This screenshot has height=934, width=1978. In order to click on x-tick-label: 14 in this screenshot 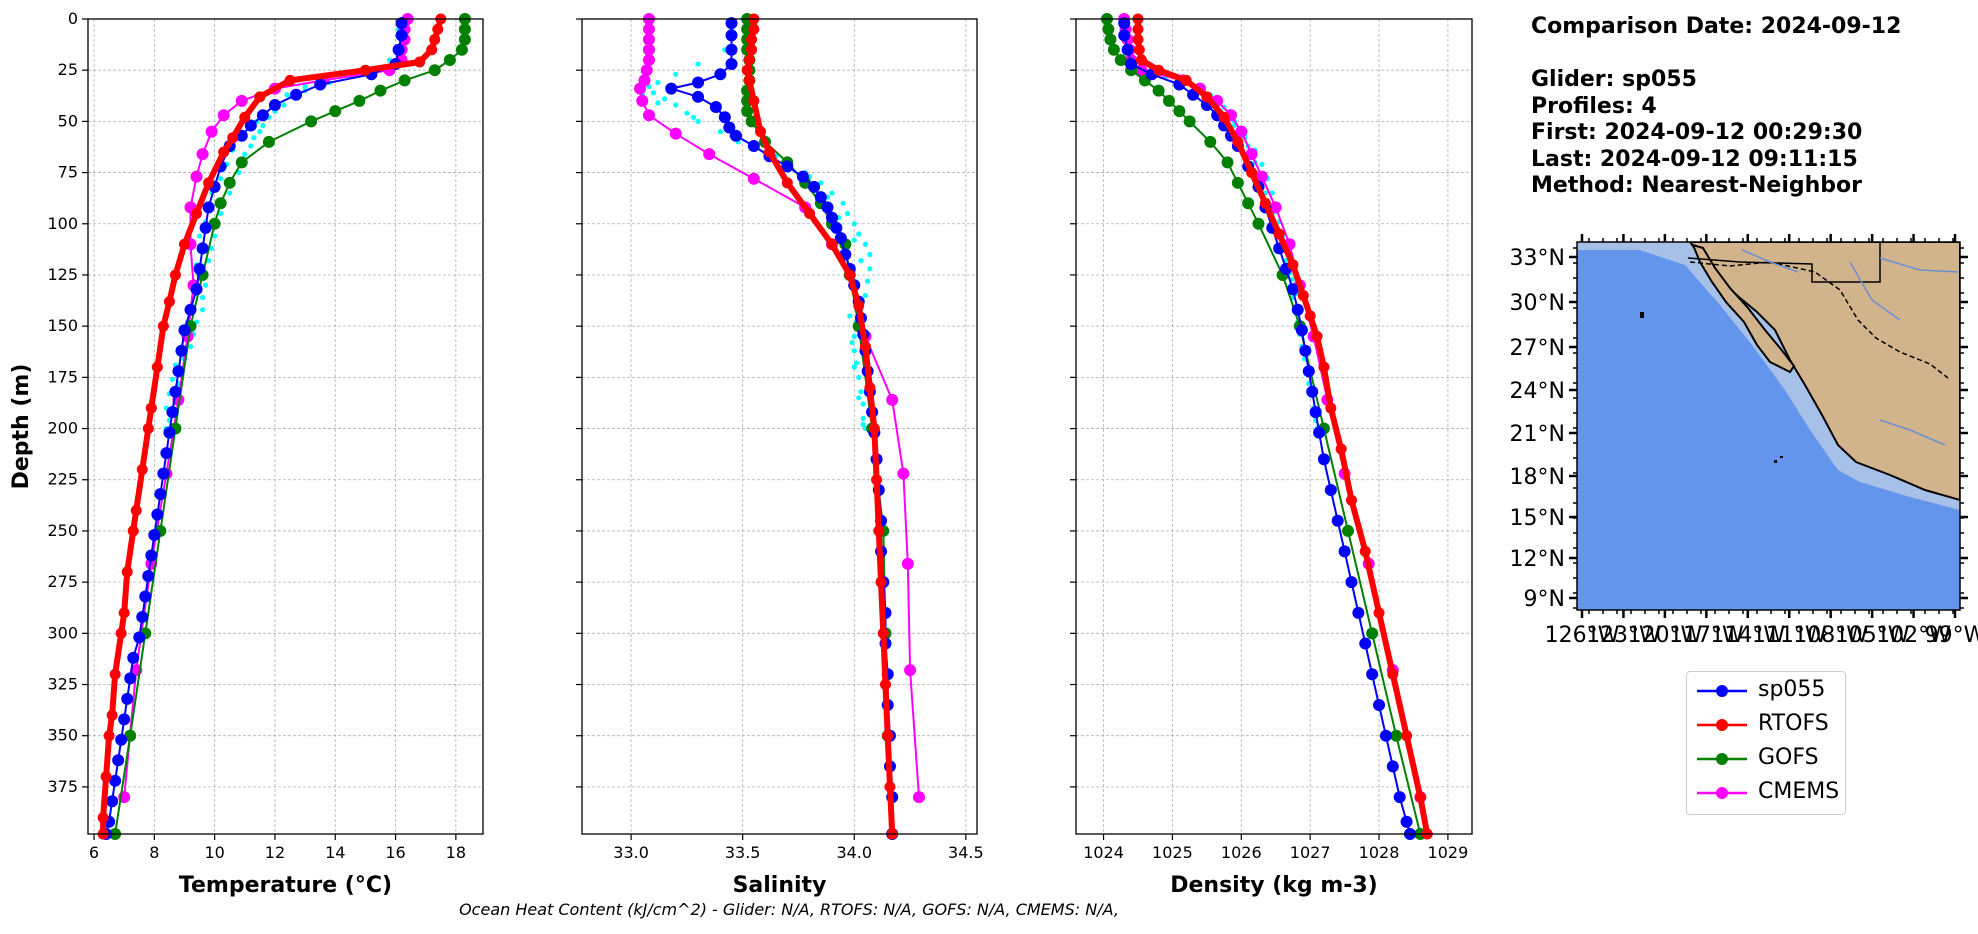, I will do `click(335, 852)`.